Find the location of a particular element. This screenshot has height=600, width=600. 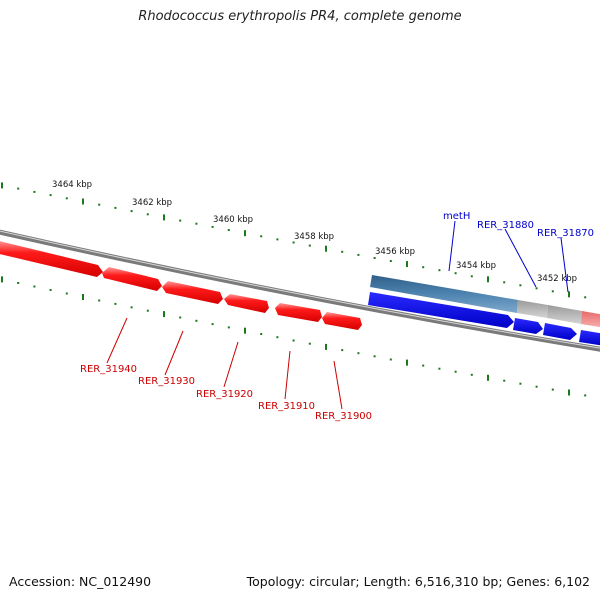

label-RER_31910: RER_31910 is located at coordinates (286, 406).